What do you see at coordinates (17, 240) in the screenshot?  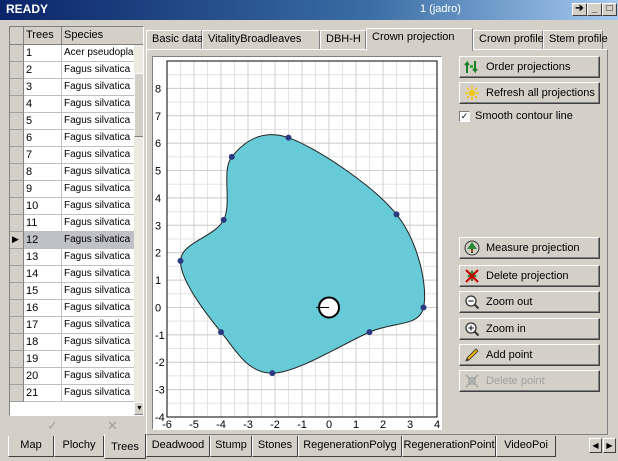 I see `row-indicator: ▶` at bounding box center [17, 240].